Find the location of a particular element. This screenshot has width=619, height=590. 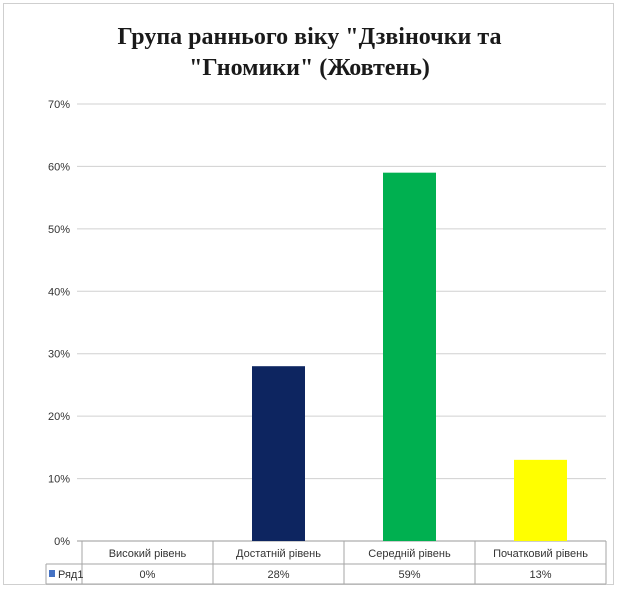

y-tick-label: 30% is located at coordinates (59, 355).